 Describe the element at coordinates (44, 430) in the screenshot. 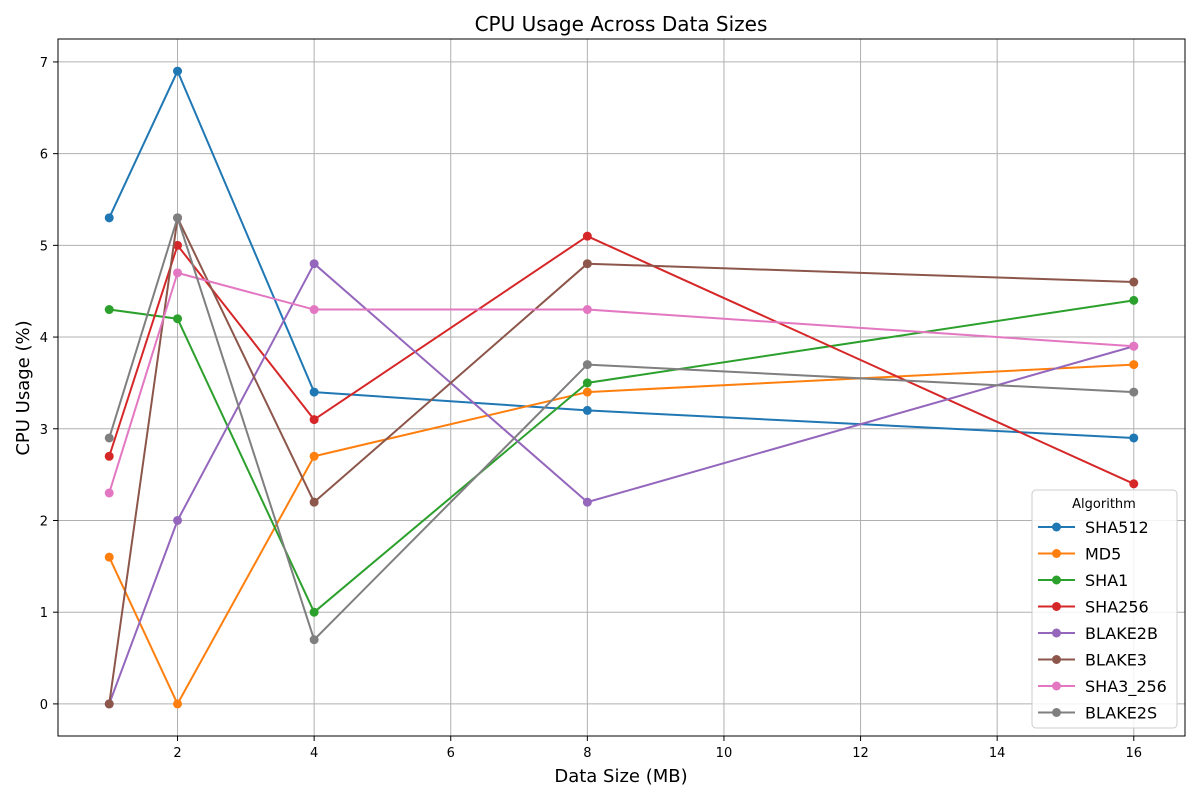

I see `y-tick-label: 3` at that location.